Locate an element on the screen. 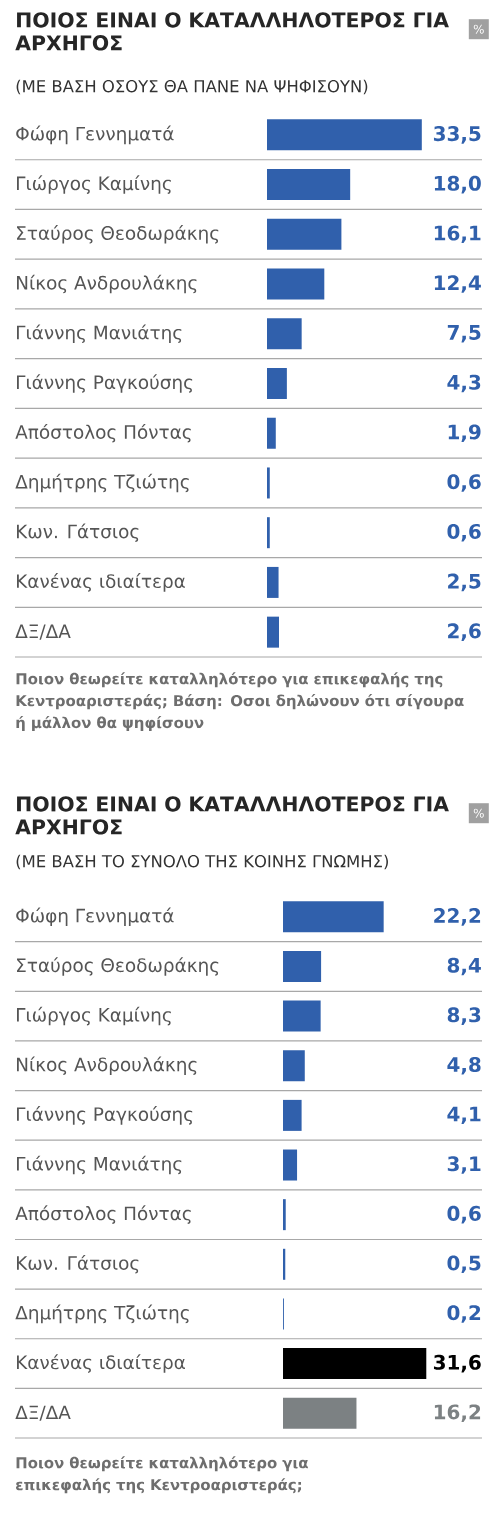 The image size is (500, 1515). data-label: 4,3 is located at coordinates (464, 383).